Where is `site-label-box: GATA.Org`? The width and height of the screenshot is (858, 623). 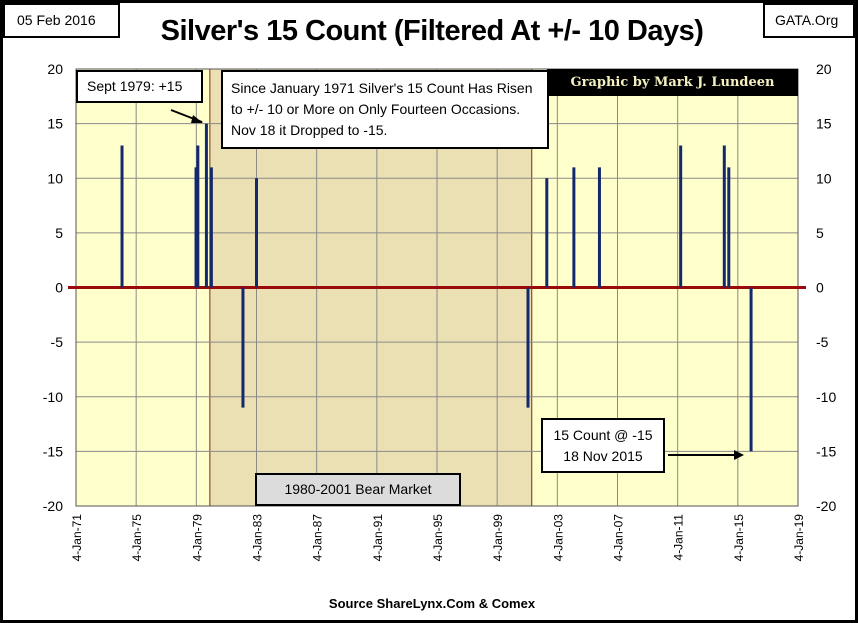 site-label-box: GATA.Org is located at coordinates (809, 20).